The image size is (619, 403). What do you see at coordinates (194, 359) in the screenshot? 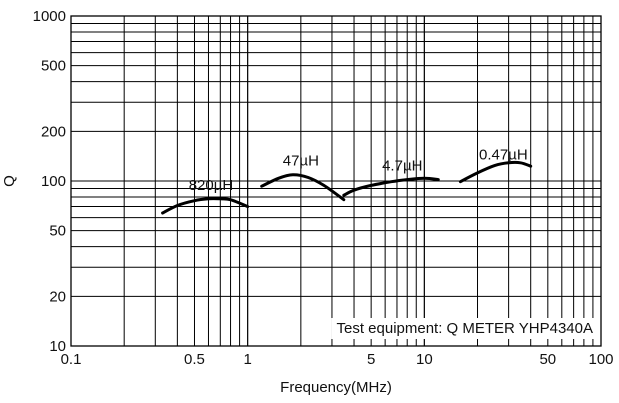
I see `x-tick-label: 0.5` at bounding box center [194, 359].